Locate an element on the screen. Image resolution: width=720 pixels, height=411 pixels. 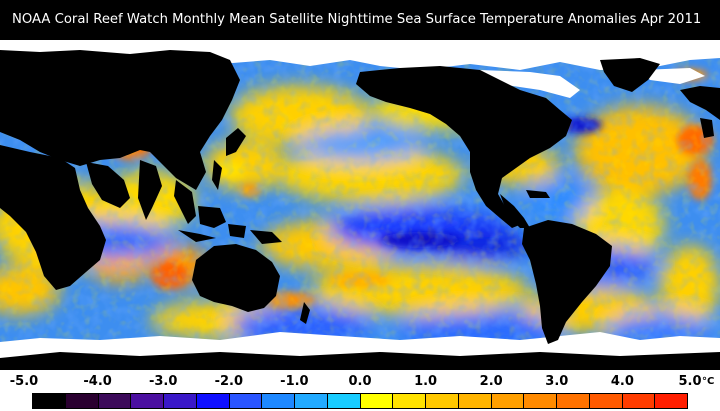
colorbar-tick-label: 0.0 is located at coordinates (360, 381).